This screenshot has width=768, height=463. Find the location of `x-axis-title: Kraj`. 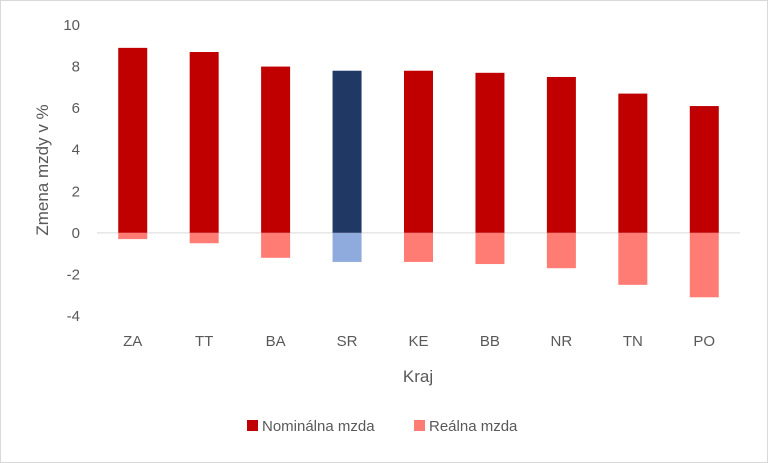

x-axis-title: Kraj is located at coordinates (418, 376).